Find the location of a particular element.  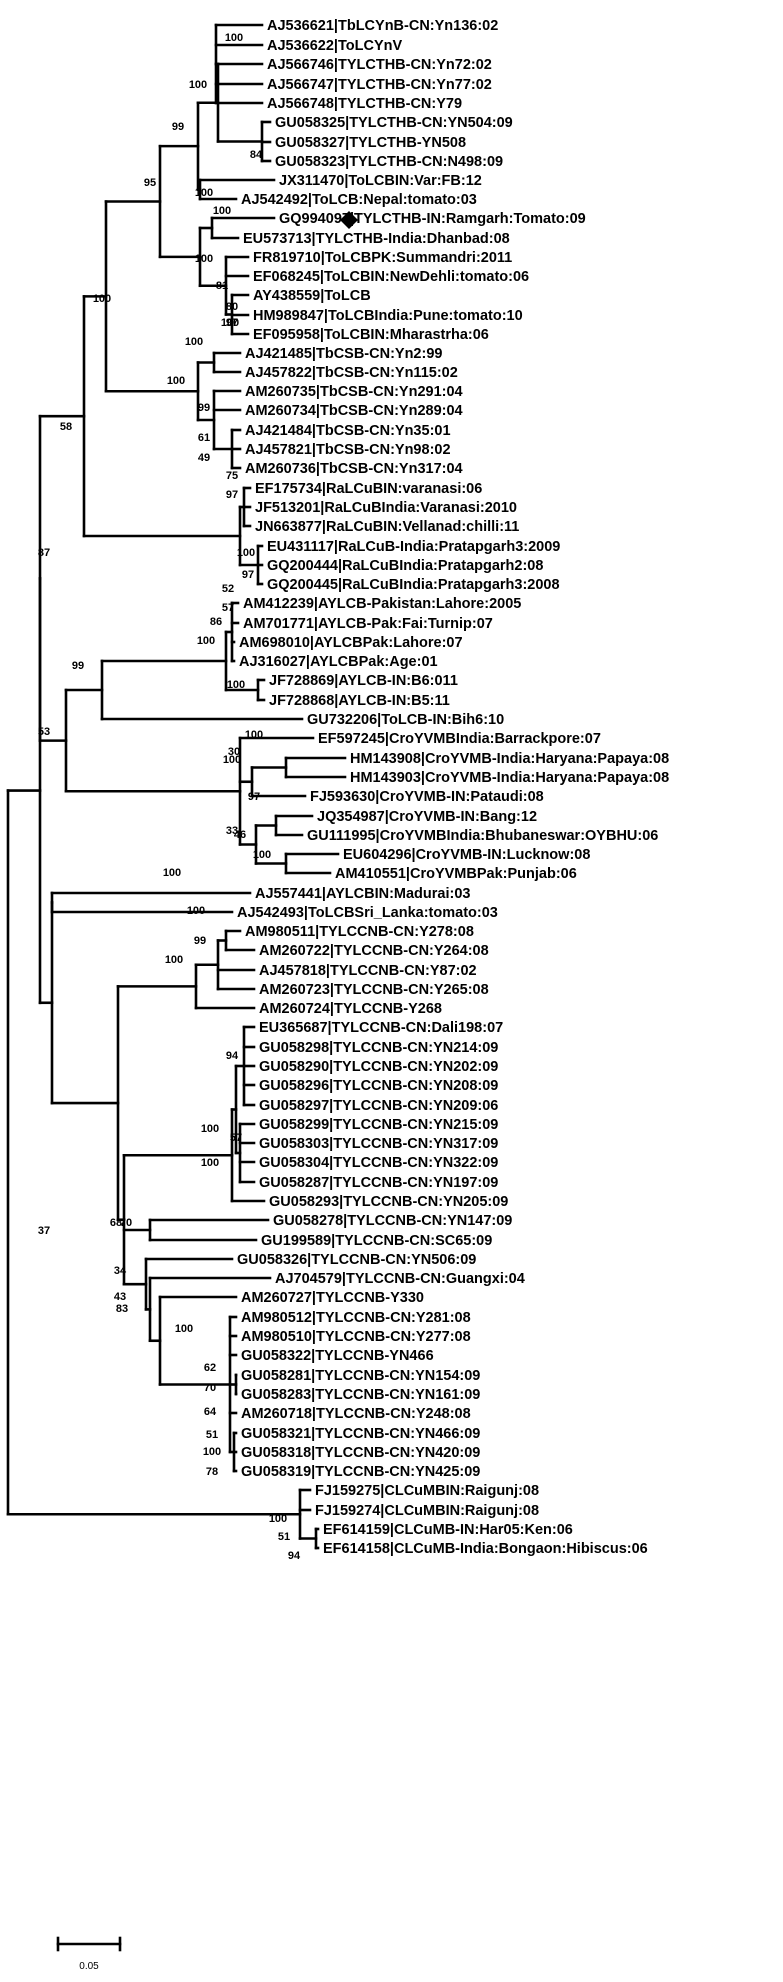

leaf-label: AJ566747|TYLCTHB-CN:Yn77:02 is located at coordinates (379, 85).